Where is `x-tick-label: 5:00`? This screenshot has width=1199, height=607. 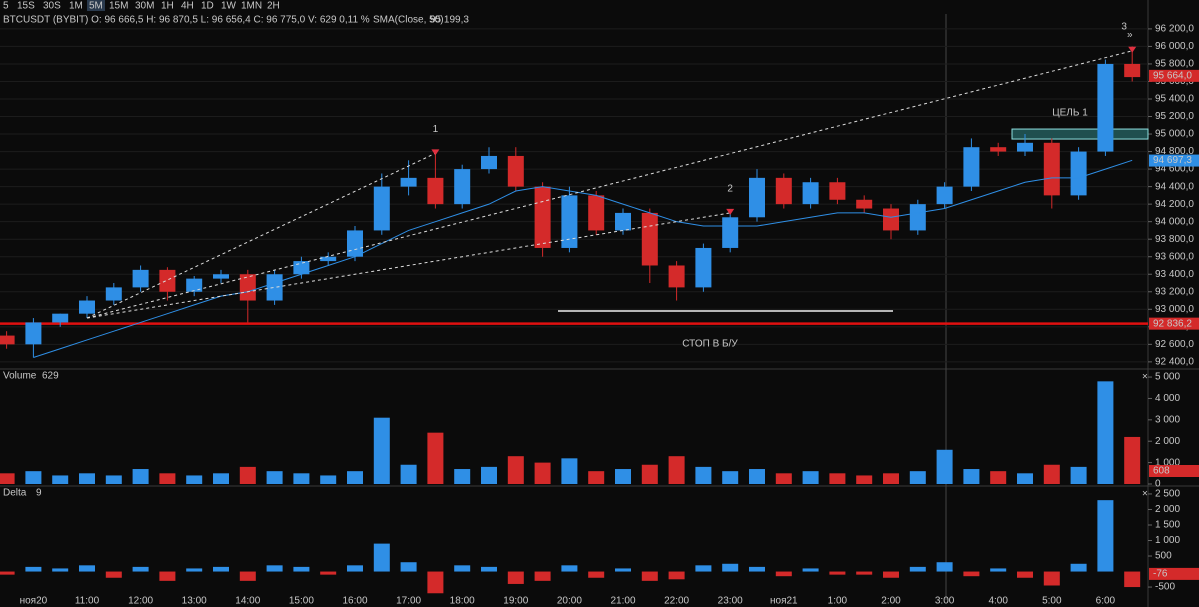
x-tick-label: 5:00 is located at coordinates (1052, 601).